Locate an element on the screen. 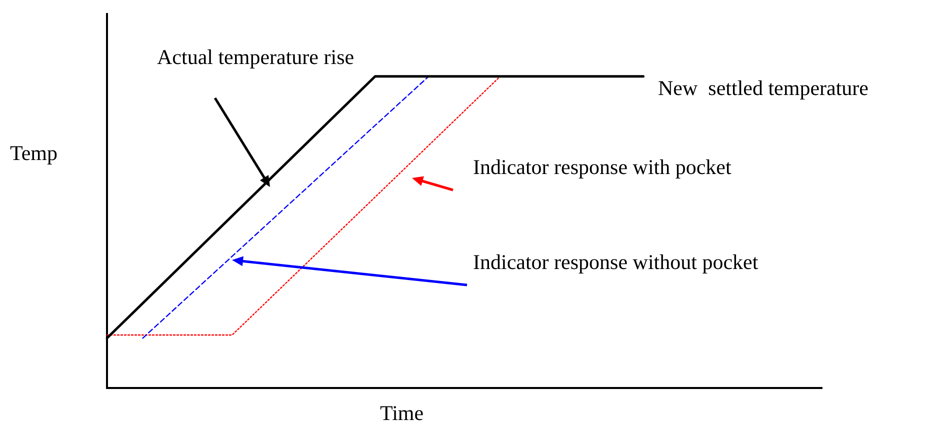 Image resolution: width=925 pixels, height=425 pixels. annotation: Indicator response without pocket is located at coordinates (616, 262).